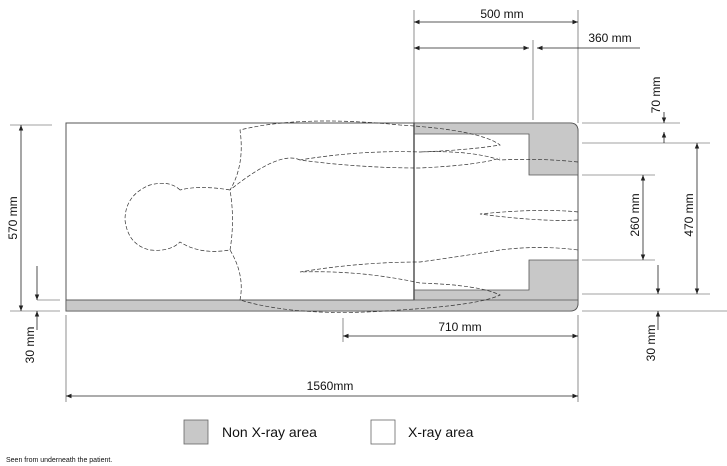 This screenshot has height=466, width=727. I want to click on legend-label: Non X-ray area, so click(269, 432).